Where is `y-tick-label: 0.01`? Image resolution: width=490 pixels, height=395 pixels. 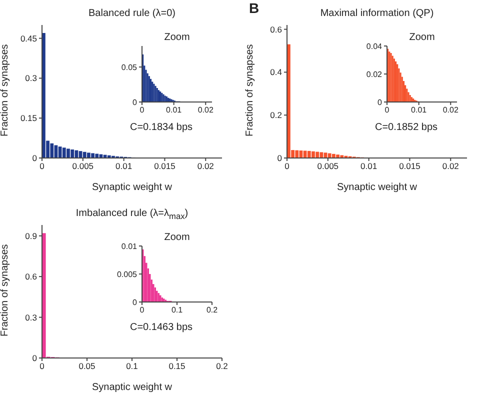 y-tick-label: 0.01 is located at coordinates (129, 246).